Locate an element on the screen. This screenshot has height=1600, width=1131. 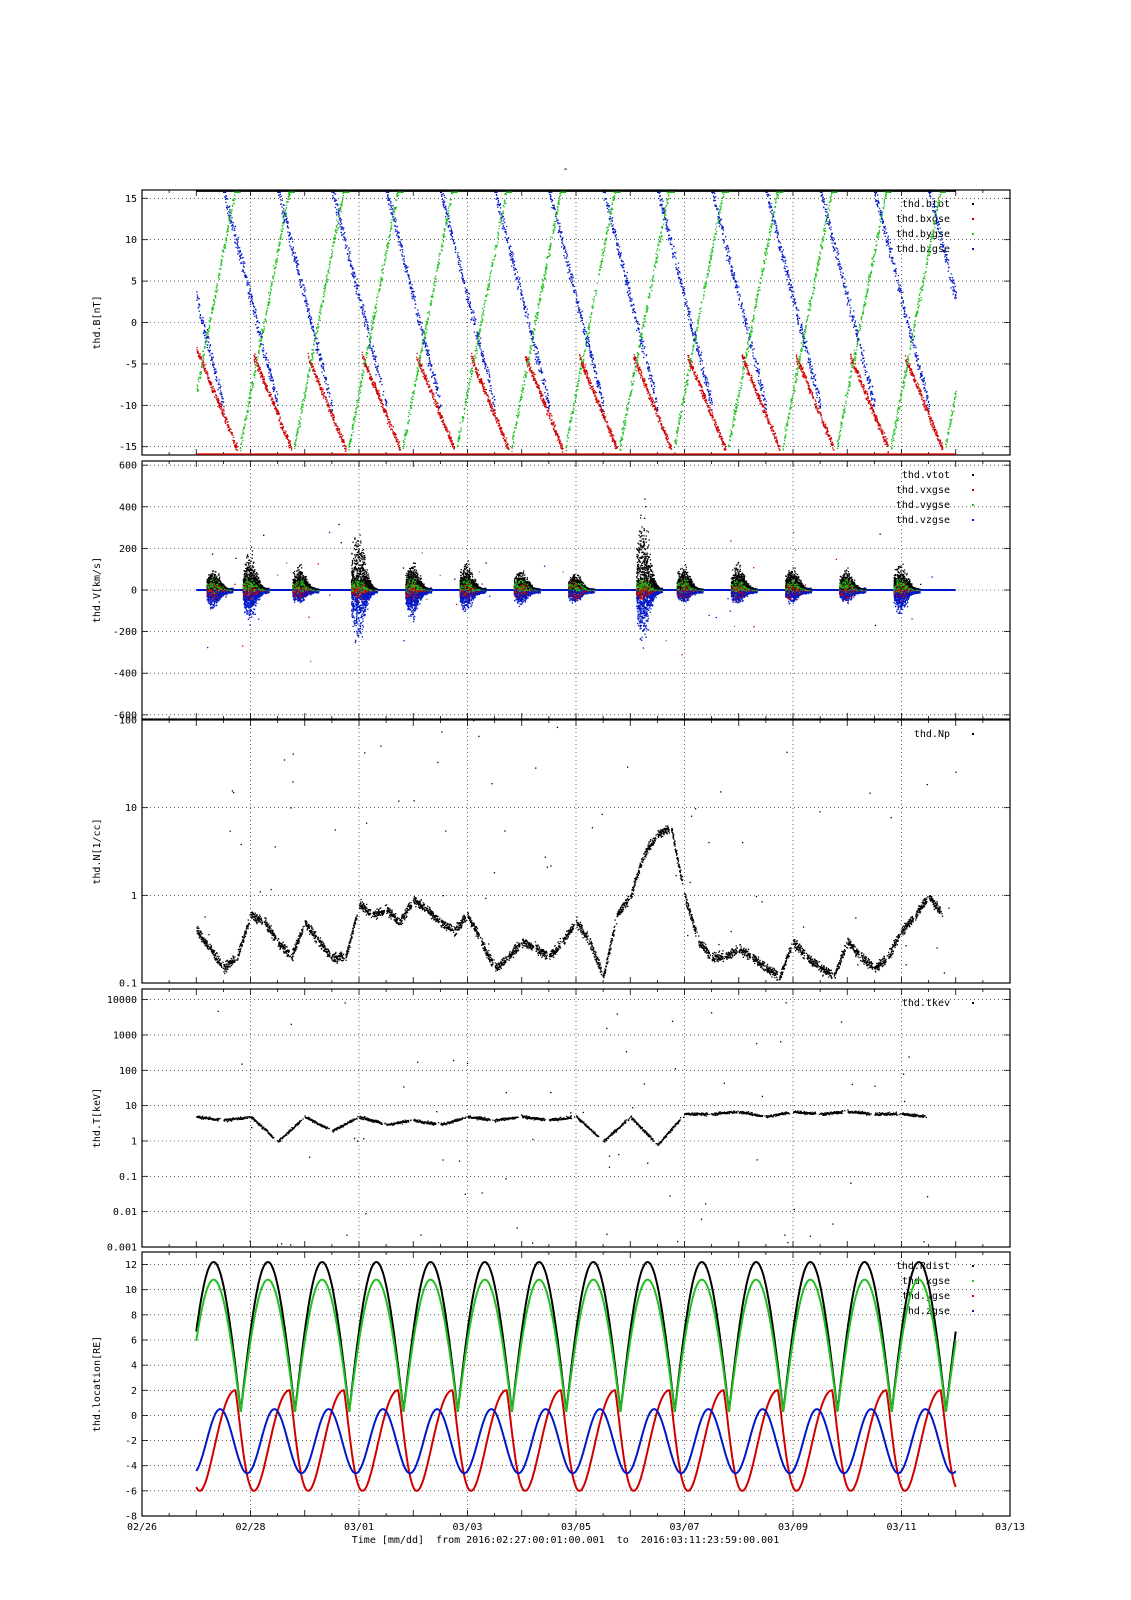
y-tick-label: -5 is located at coordinates (131, 364).